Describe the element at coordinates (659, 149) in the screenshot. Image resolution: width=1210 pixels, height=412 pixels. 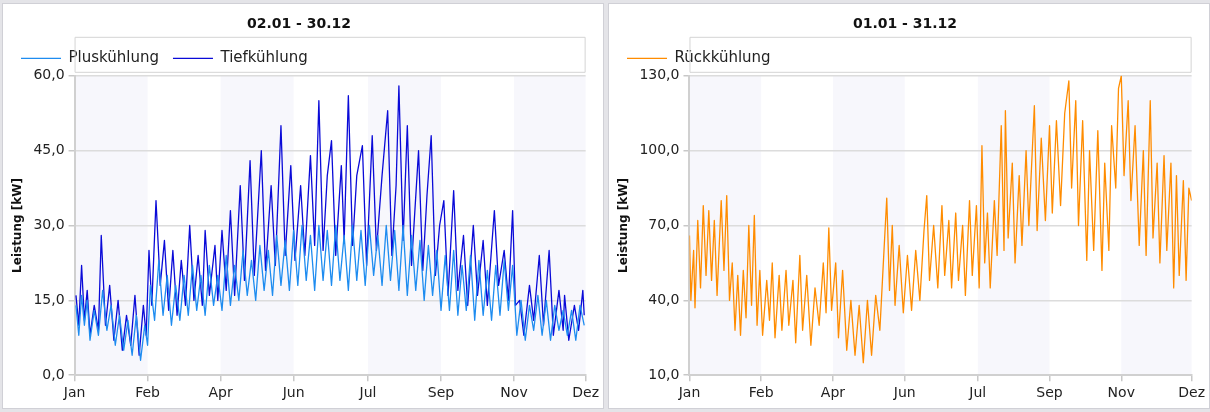
I see `y-tick-label: 100,0` at that location.